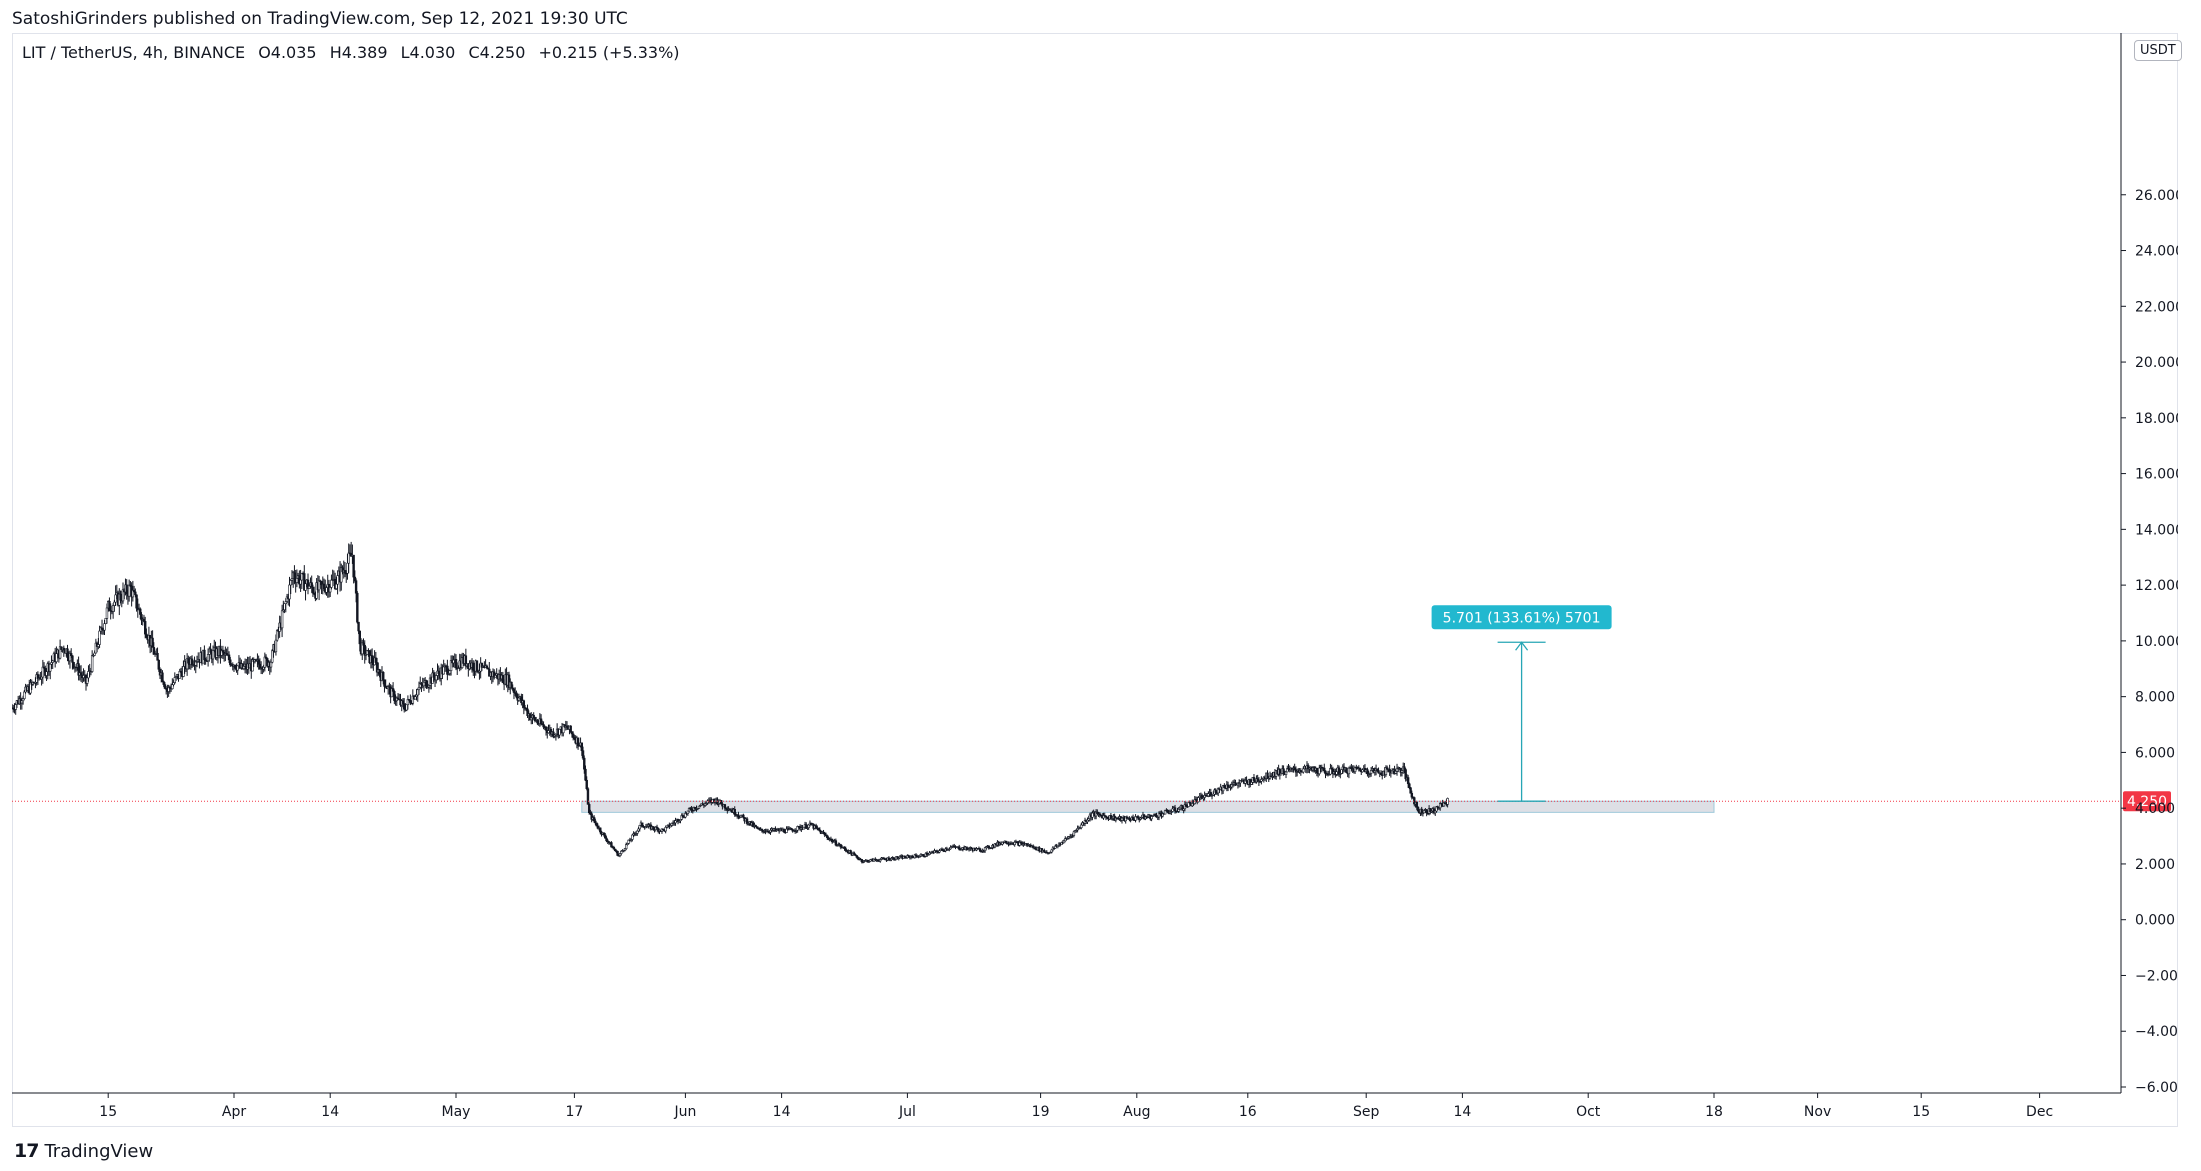 Image resolution: width=2201 pixels, height=1171 pixels. What do you see at coordinates (1714, 1112) in the screenshot?
I see `x-tick-label: 18` at bounding box center [1714, 1112].